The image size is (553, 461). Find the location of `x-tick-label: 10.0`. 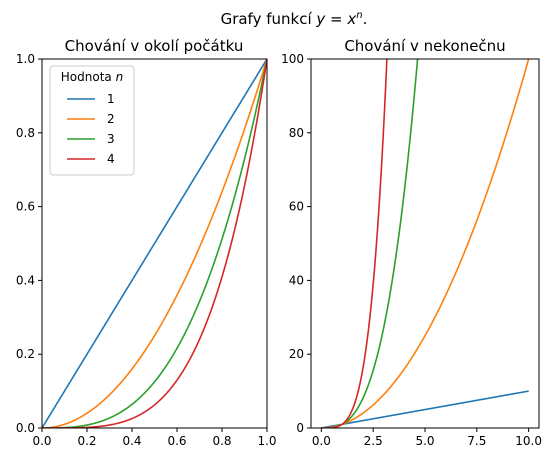

x-tick-label: 10.0 is located at coordinates (528, 441).